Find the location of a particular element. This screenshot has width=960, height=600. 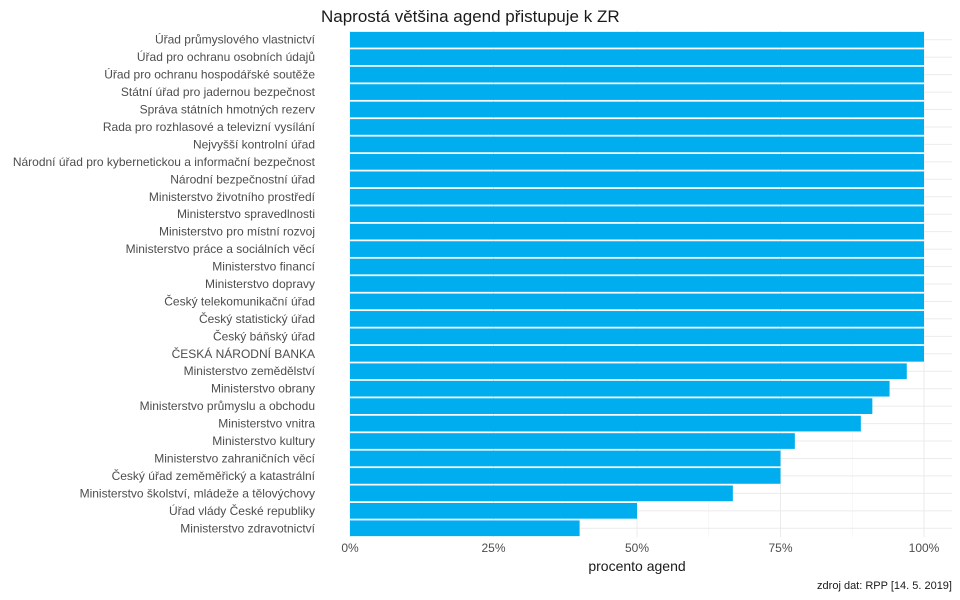

category-label: Úřad vlády České republiky is located at coordinates (242, 510).